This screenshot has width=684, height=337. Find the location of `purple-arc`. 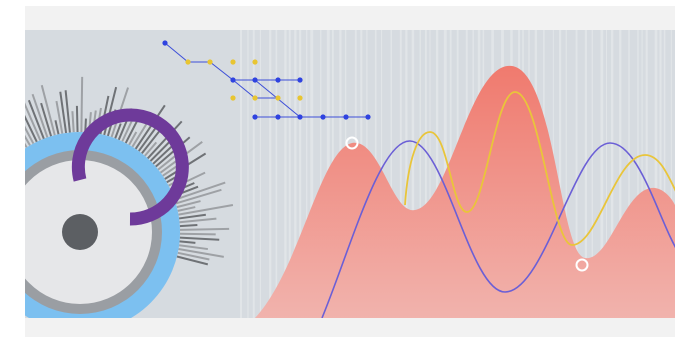

purple-arc is located at coordinates (130, 167).